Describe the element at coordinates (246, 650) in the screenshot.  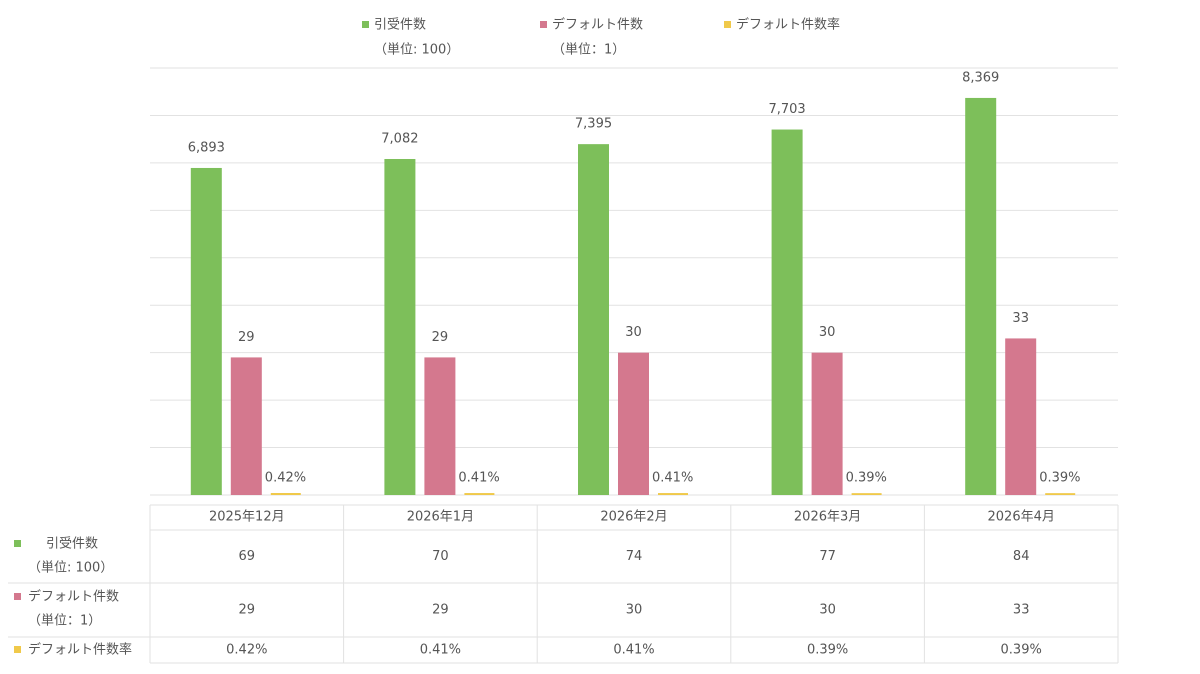
I see `table-cell: 0.42%` at that location.